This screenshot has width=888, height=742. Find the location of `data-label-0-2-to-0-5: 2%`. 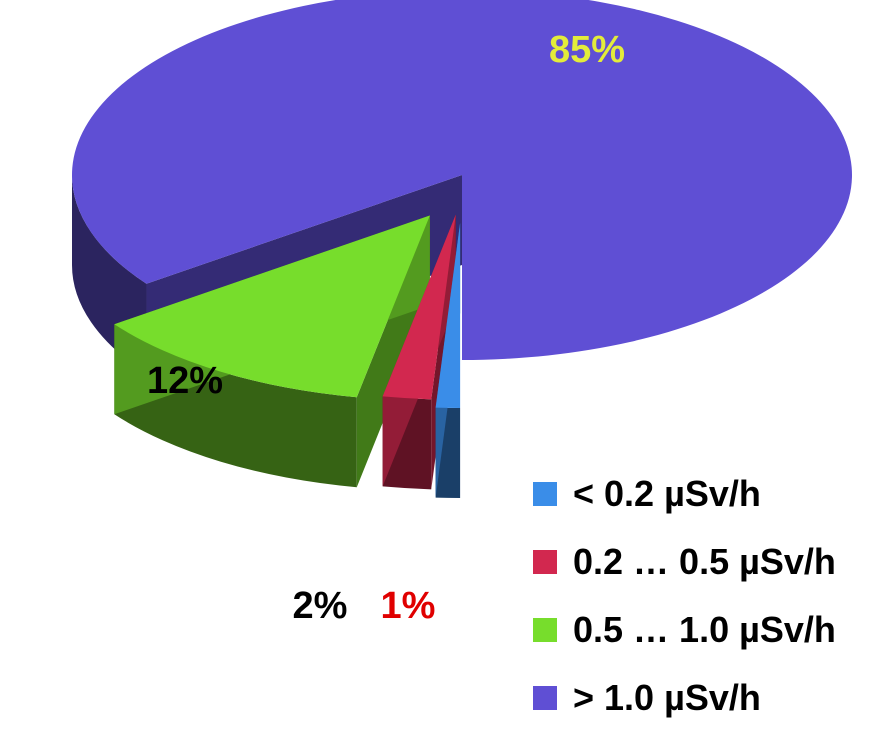

data-label-0-2-to-0-5: 2% is located at coordinates (320, 606).